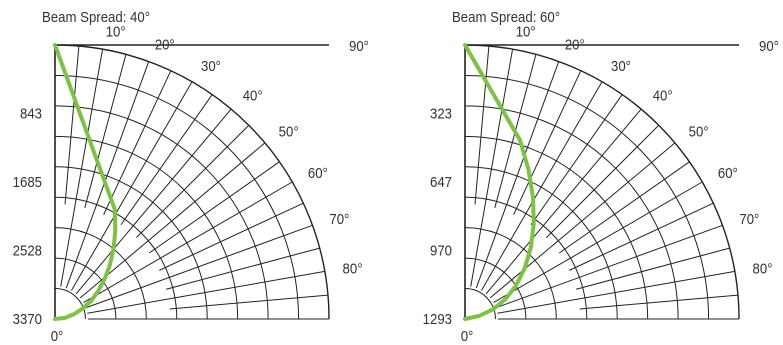 This screenshot has width=783, height=345. What do you see at coordinates (437, 318) in the screenshot?
I see `radial-tick-label: 1293` at bounding box center [437, 318].